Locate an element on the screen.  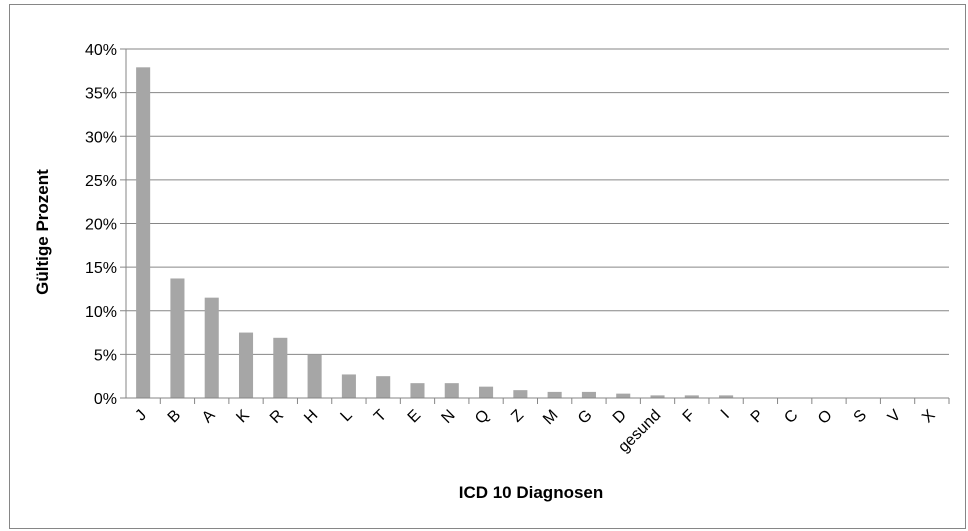
bar-F is located at coordinates (691, 396).